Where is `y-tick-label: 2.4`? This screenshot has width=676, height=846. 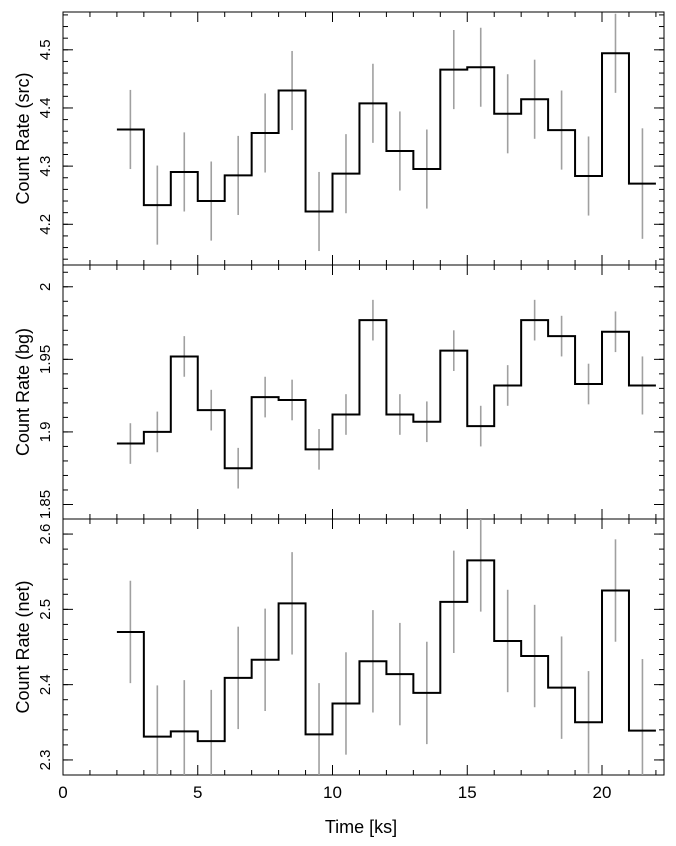
y-tick-label: 2.4 is located at coordinates (45, 684).